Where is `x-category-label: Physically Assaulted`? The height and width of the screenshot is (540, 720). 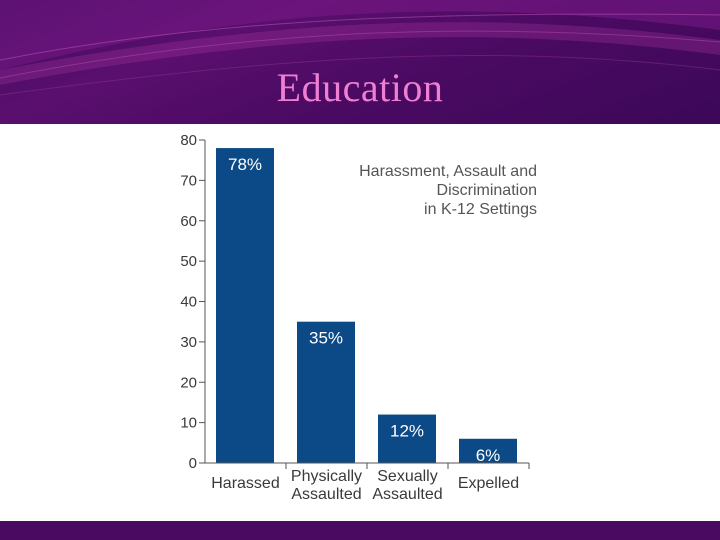 x-category-label: Physically Assaulted is located at coordinates (326, 485).